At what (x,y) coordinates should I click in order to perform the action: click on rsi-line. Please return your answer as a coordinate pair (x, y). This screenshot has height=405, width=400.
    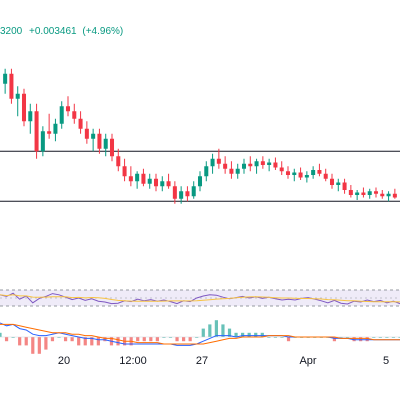
    Looking at the image, I should click on (200, 298).